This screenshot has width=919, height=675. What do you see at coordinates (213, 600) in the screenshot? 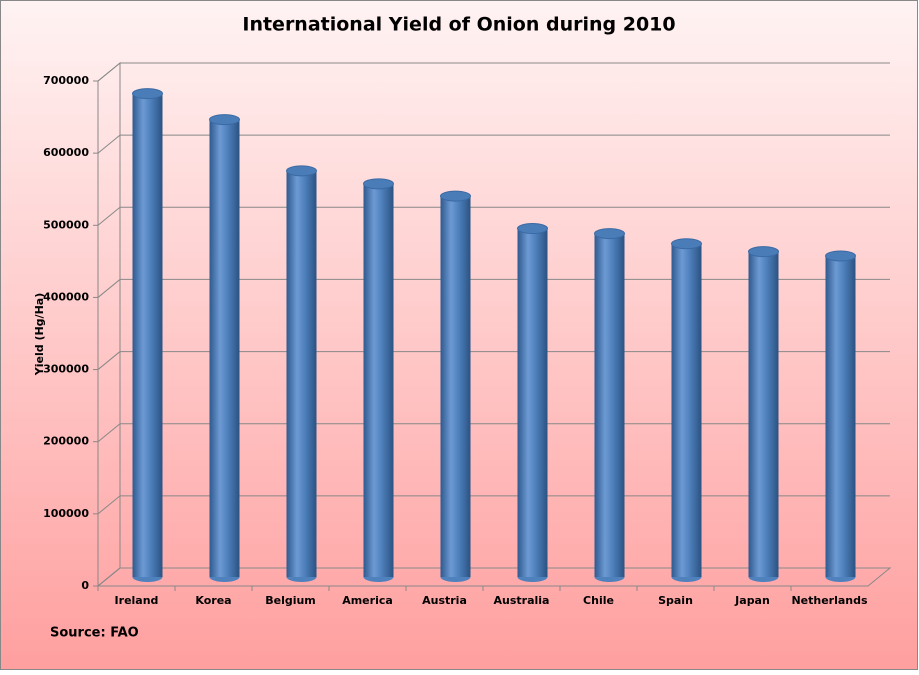
I see `x-tick-label: Korea` at bounding box center [213, 600].